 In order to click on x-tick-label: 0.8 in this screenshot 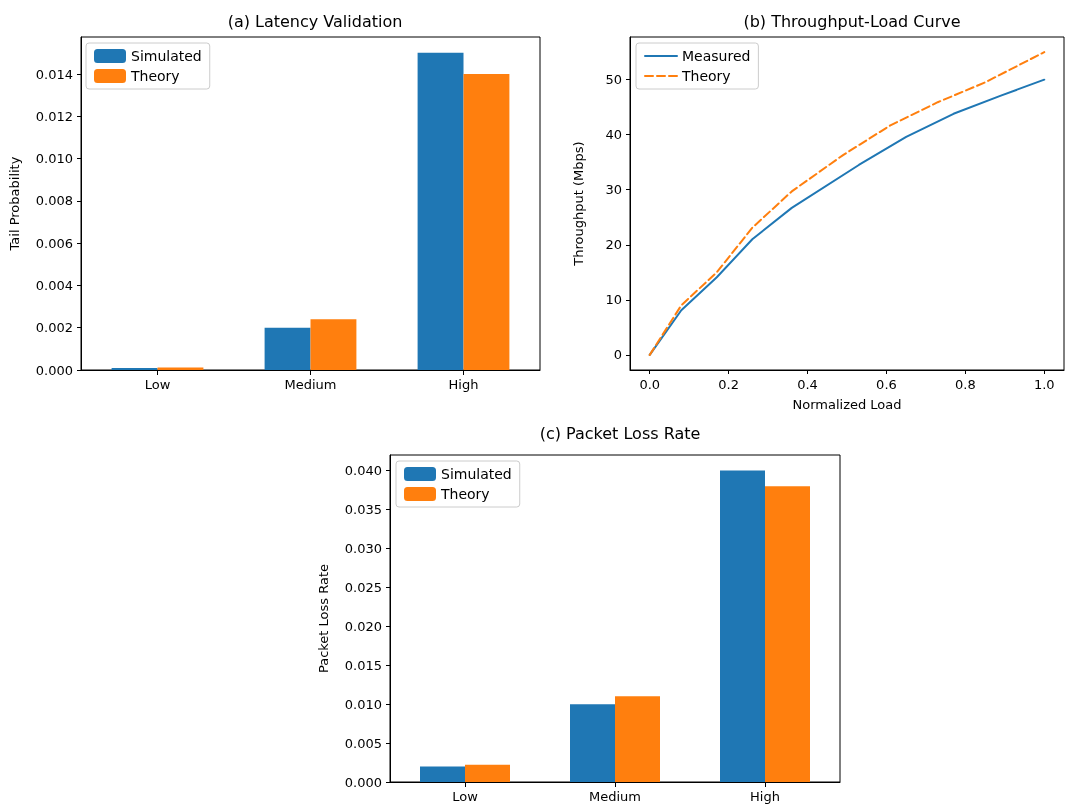, I will do `click(965, 384)`.